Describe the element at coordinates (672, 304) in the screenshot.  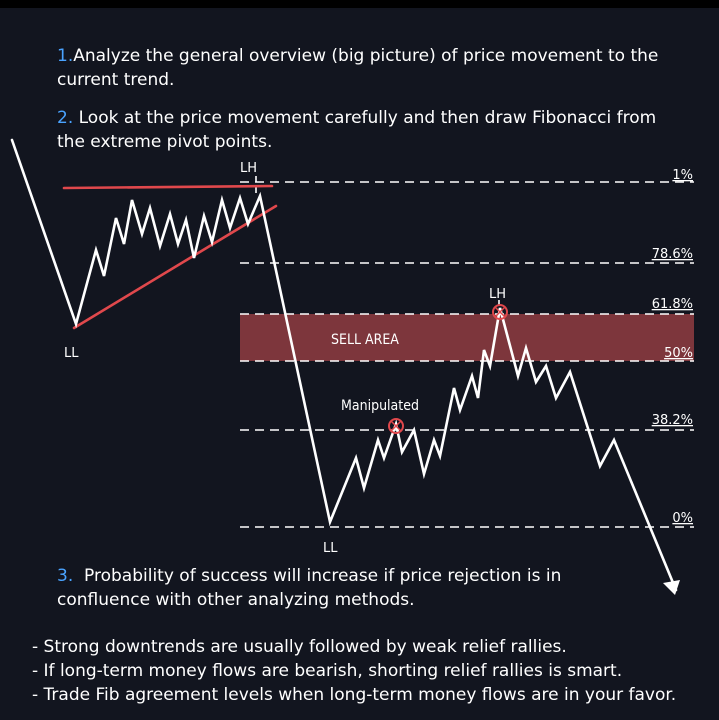
I see `fib-label-61-8: 61.8%` at that location.